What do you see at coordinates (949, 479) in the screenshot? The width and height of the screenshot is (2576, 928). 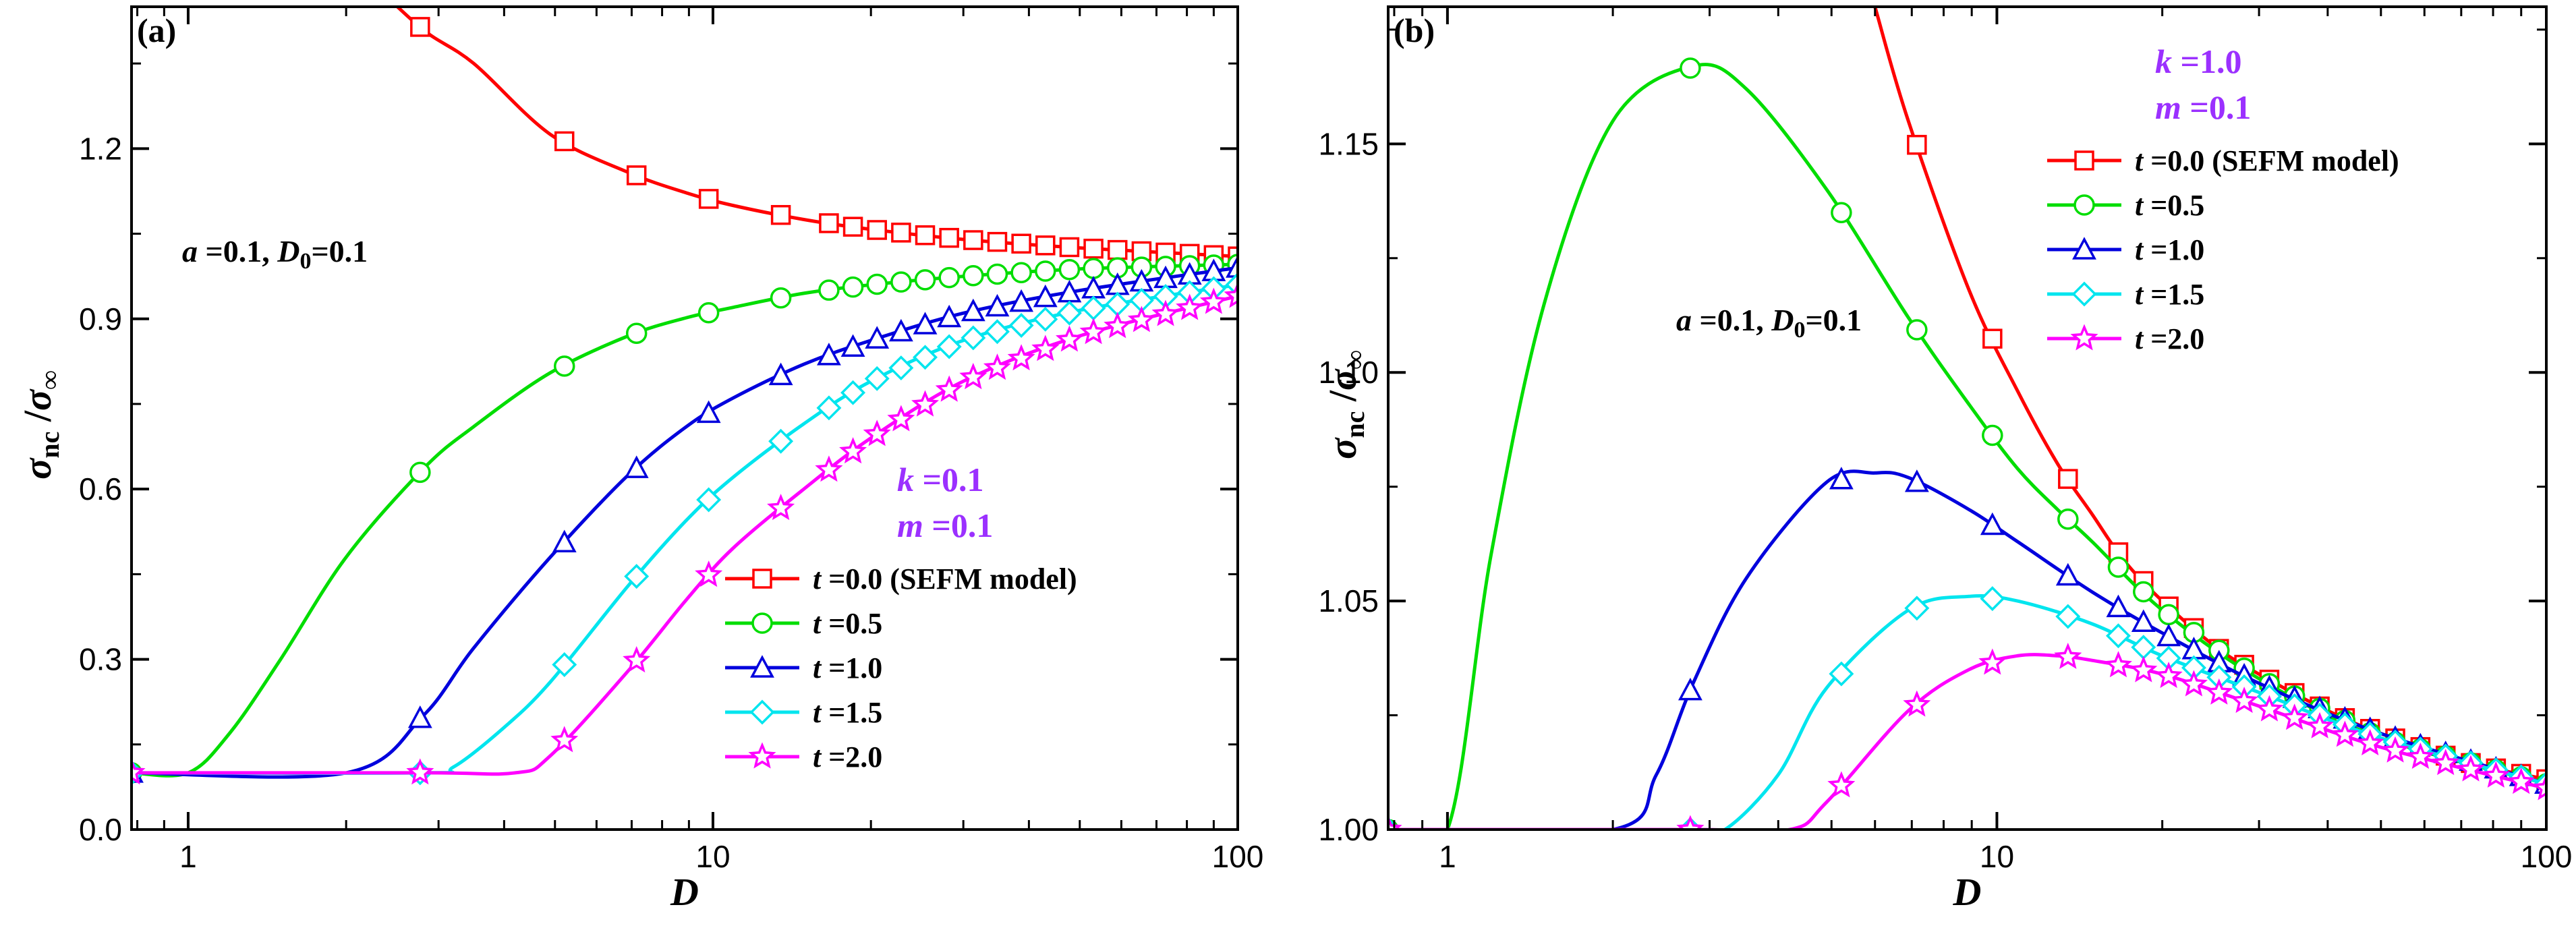 I see `param-k-value: =0.1` at bounding box center [949, 479].